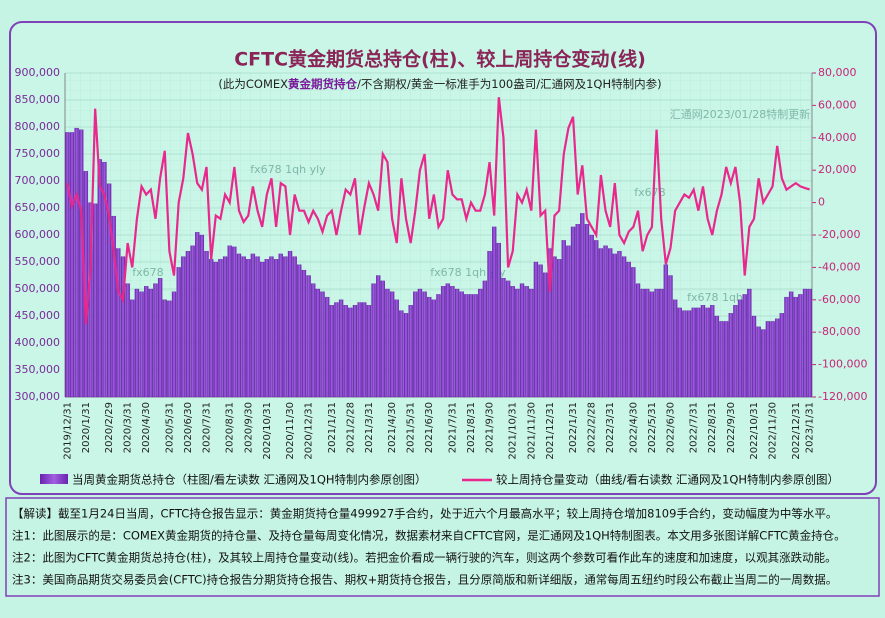  I want to click on x-tick-label: 2021/8/31, so click(471, 427).